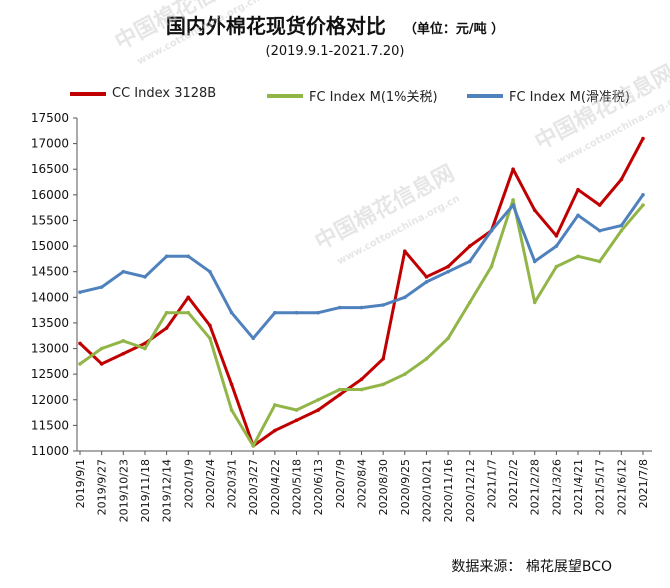 This screenshot has width=670, height=588. Describe the element at coordinates (340, 483) in the screenshot. I see `x-tick-label: 2020/7/9` at that location.